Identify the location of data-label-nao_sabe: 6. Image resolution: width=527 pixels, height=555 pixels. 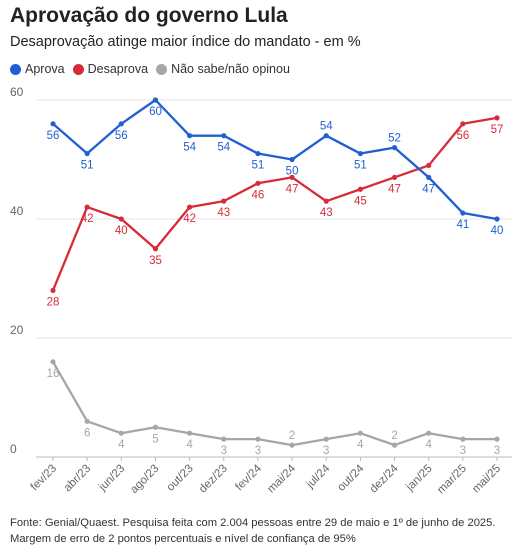
(87, 433).